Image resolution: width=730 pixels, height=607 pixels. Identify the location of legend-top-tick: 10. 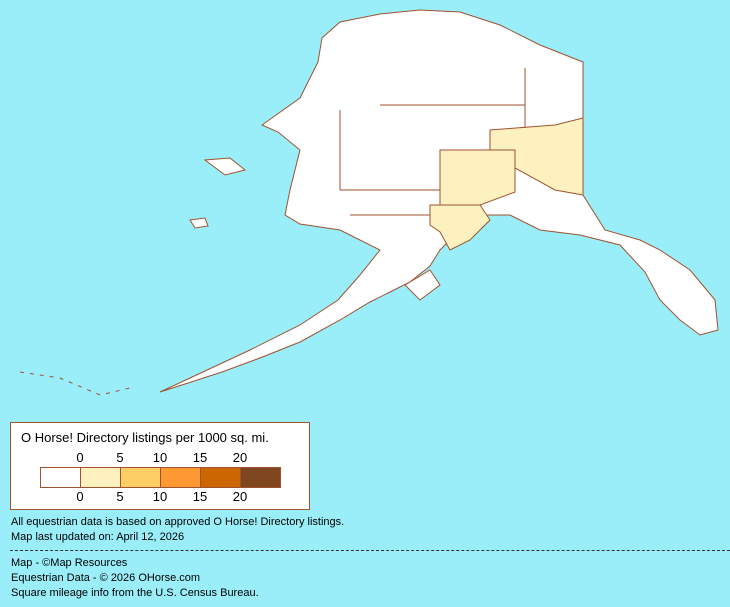
(160, 457).